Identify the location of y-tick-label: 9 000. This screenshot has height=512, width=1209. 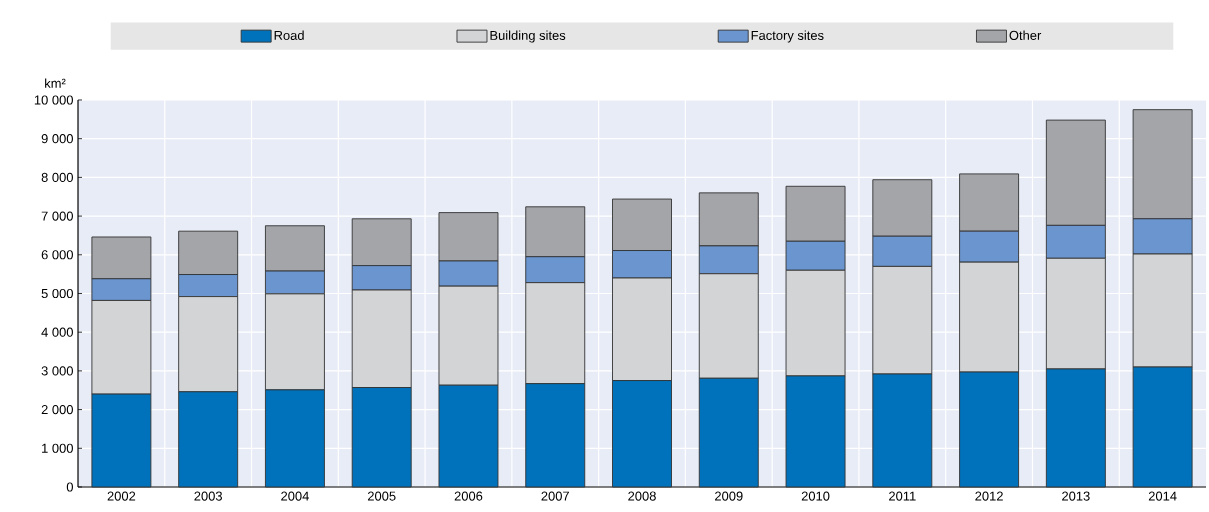
(57, 139).